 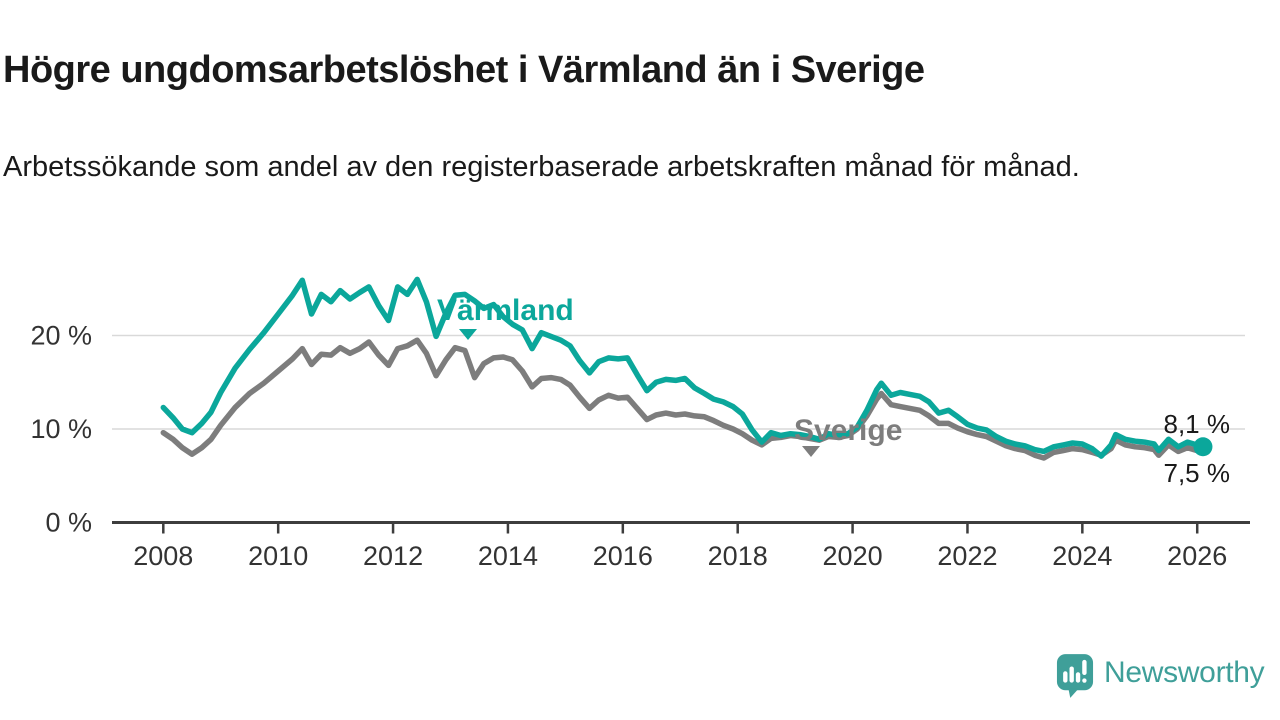 I want to click on series-label-sverige: Sverige, so click(x=848, y=430).